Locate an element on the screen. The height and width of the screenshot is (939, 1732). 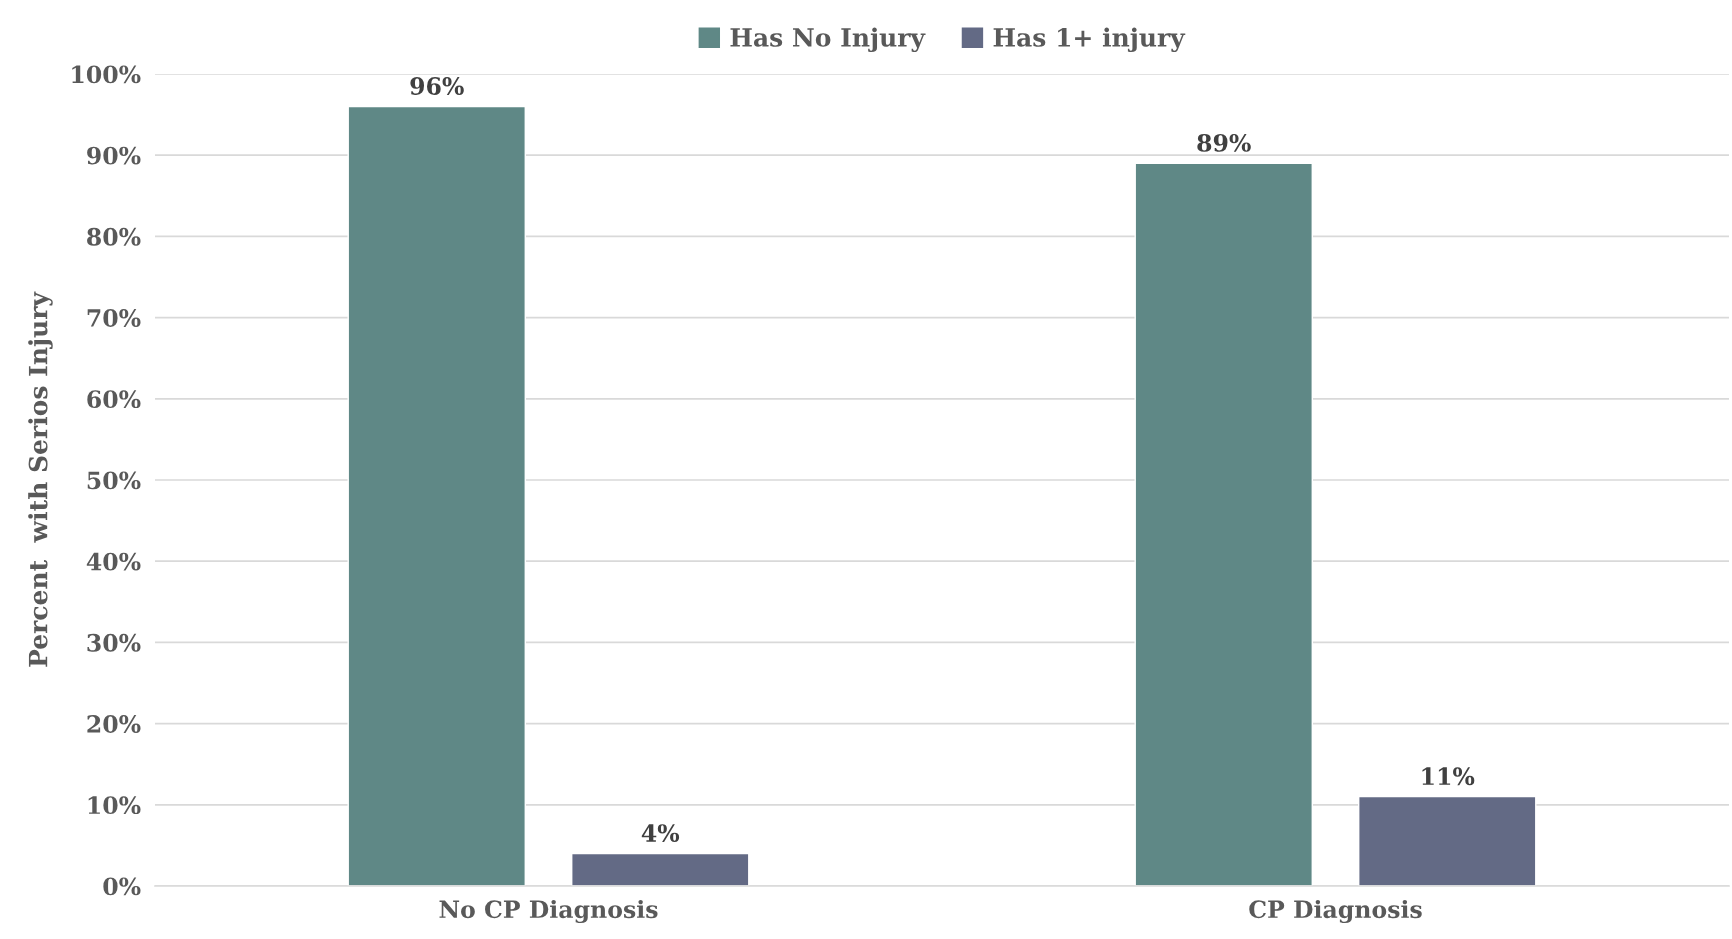
x-tick-label: No CP Diagnosis is located at coordinates (548, 911).